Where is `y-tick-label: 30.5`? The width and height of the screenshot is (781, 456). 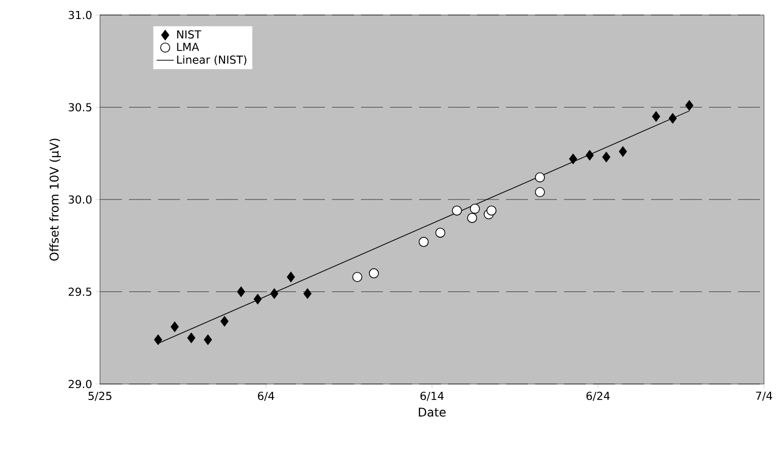
y-tick-label: 30.5 is located at coordinates (80, 107).